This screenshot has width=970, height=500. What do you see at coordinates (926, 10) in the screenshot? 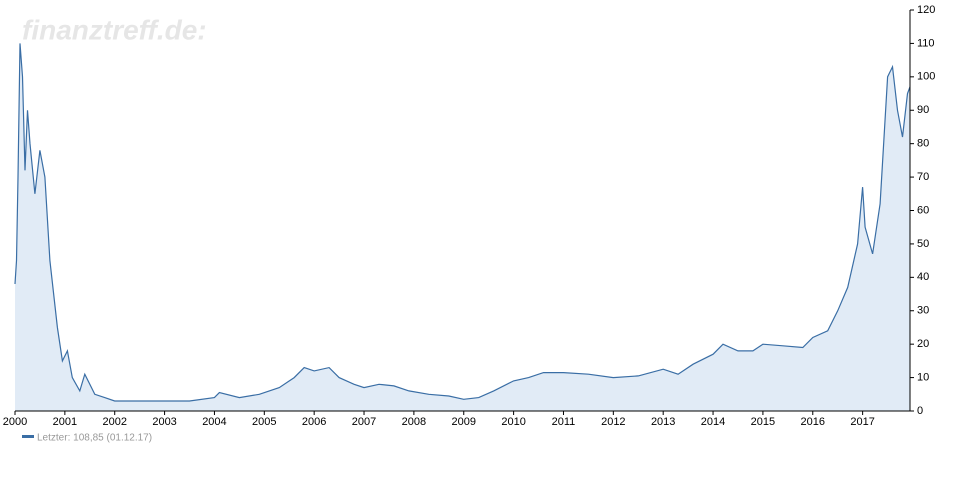
I see `y-tick-label: 120` at bounding box center [926, 10].